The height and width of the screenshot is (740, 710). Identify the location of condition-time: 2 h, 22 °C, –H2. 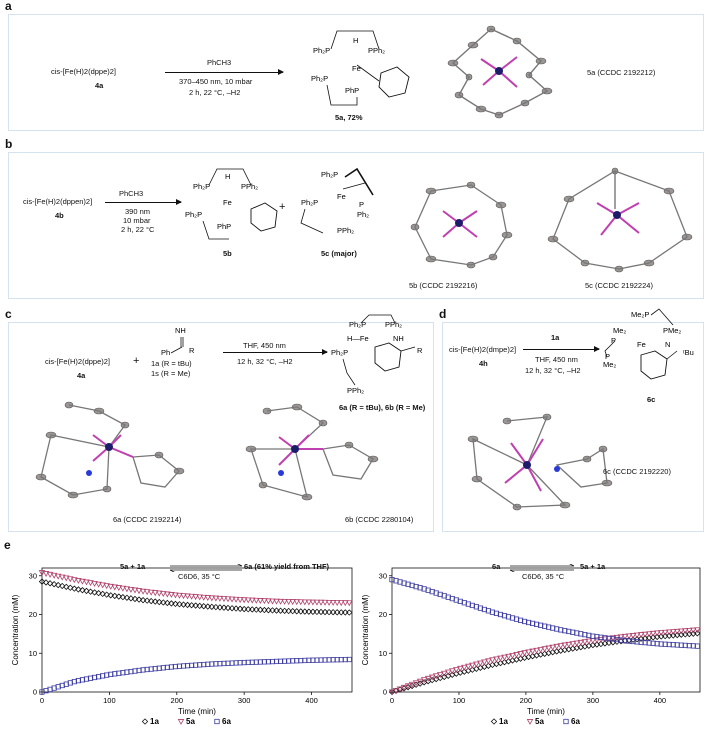
(215, 92).